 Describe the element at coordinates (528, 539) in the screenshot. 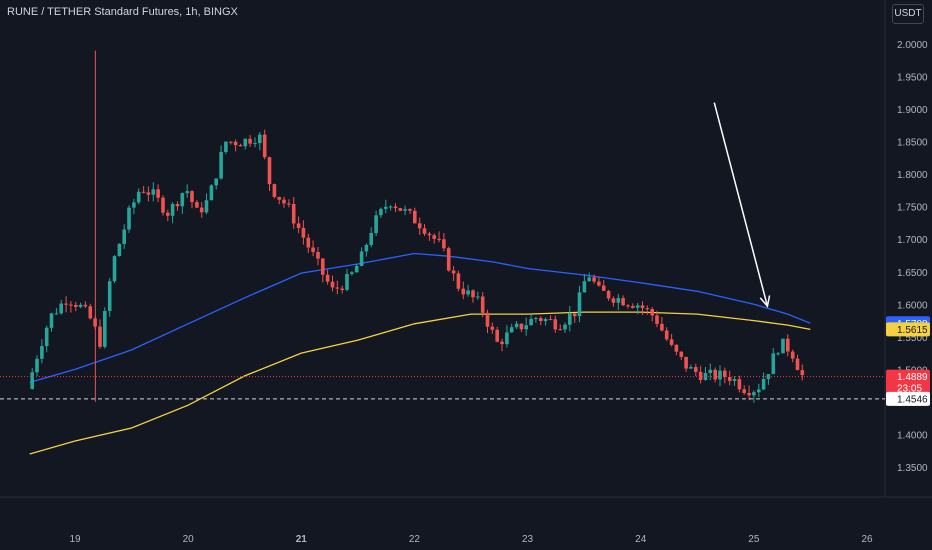

I see `x-tick-label: 23` at that location.